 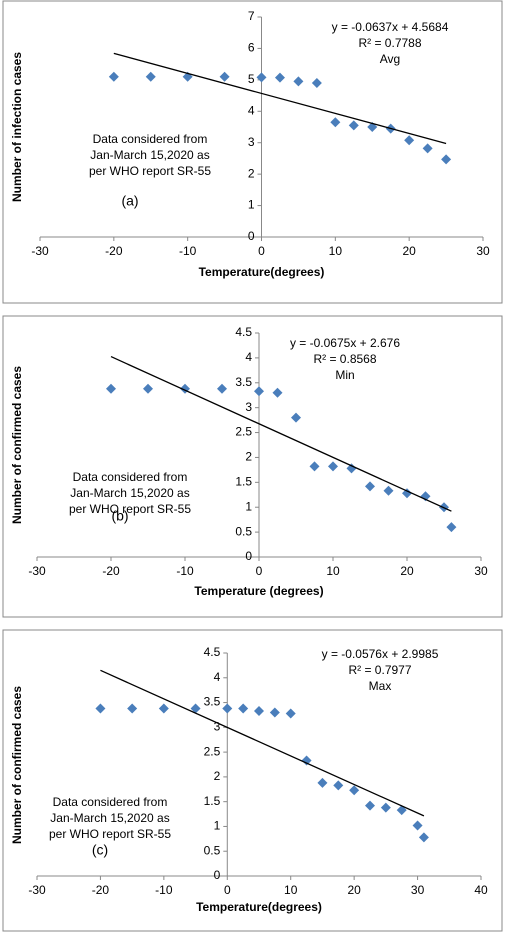 What do you see at coordinates (379, 670) in the screenshot?
I see `trendline-r2-label: R² = 0.7977` at bounding box center [379, 670].